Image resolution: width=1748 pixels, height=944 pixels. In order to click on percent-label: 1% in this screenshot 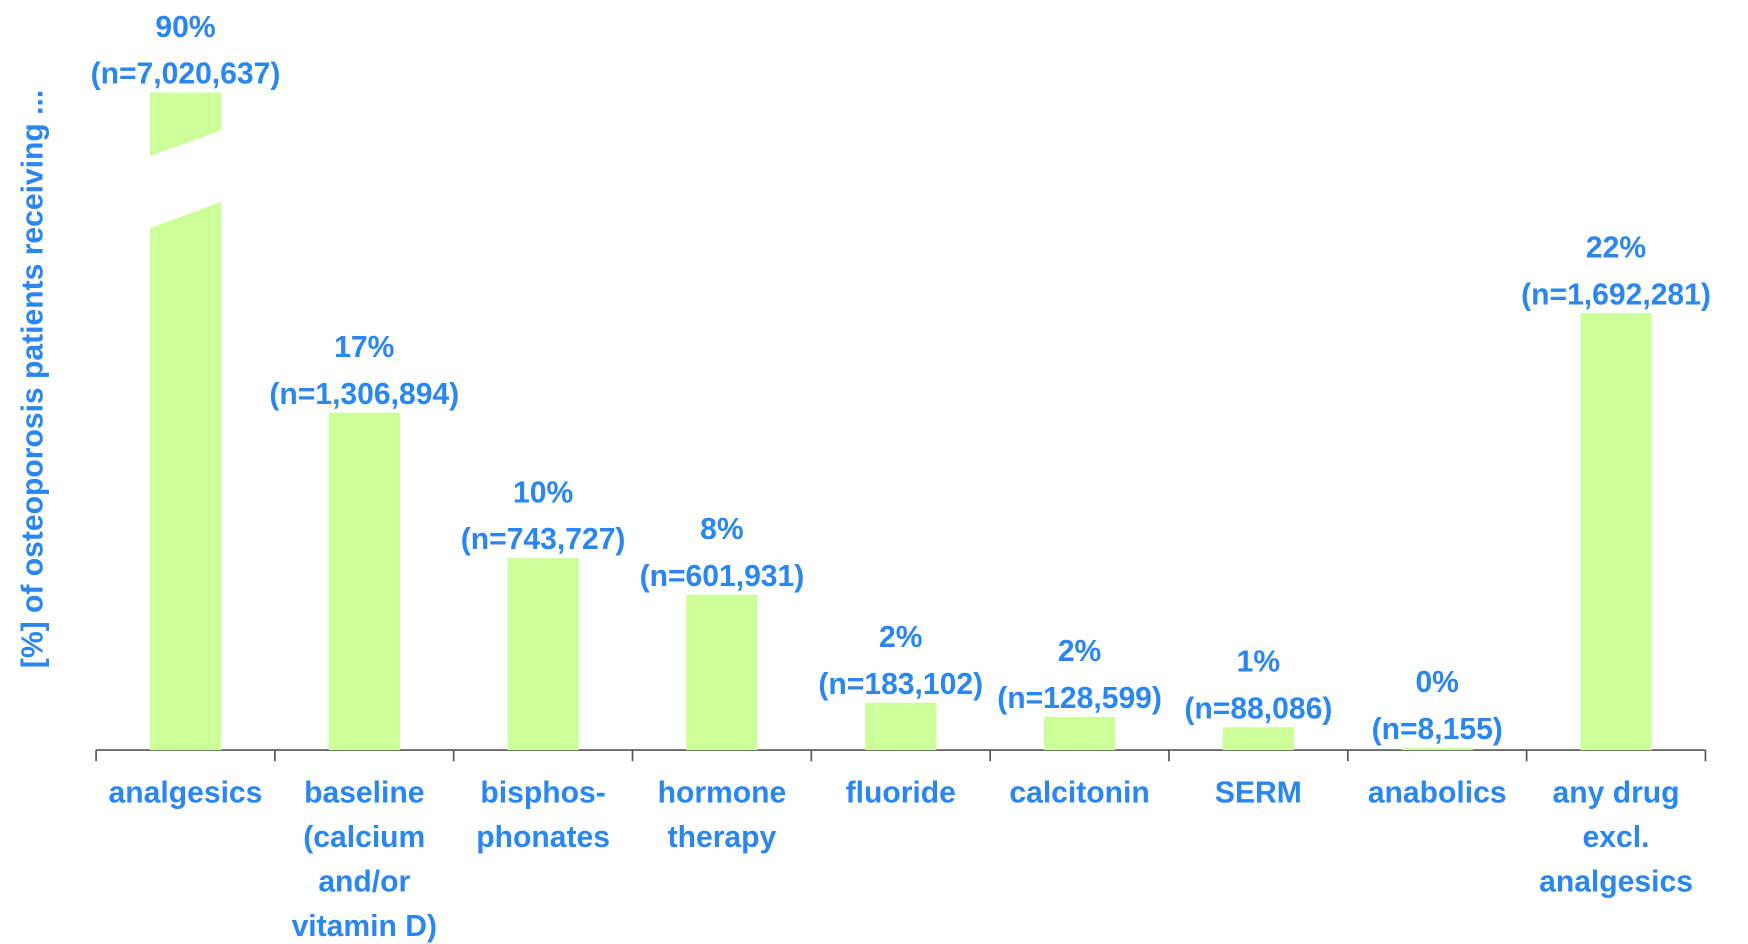, I will do `click(1258, 662)`.